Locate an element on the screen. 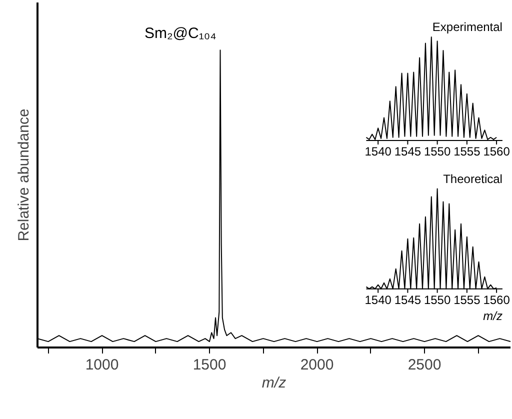 This screenshot has height=419, width=512. x-tick-label: 2500 is located at coordinates (425, 365).